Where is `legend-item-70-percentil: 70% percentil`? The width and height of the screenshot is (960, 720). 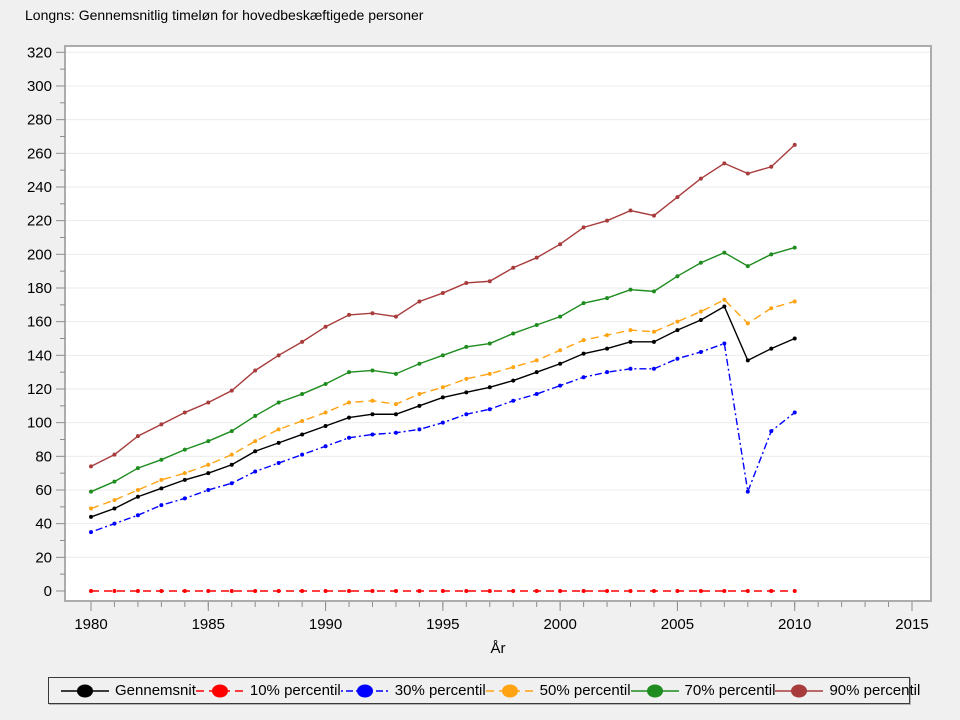
legend-item-70-percentil: 70% percentil is located at coordinates (703, 690).